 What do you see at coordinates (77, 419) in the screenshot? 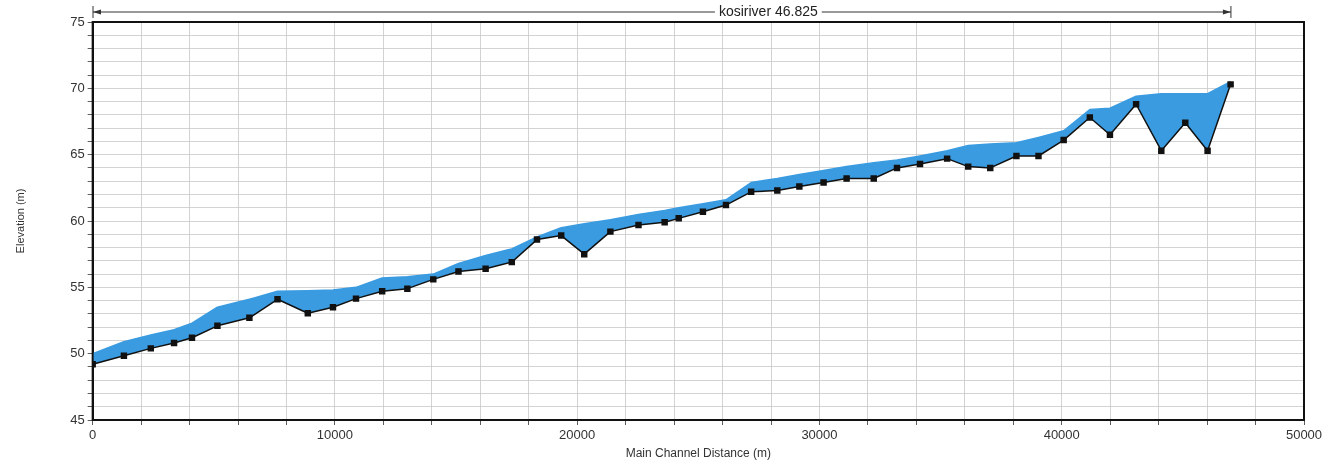
I see `y-tick-label: 45` at bounding box center [77, 419].